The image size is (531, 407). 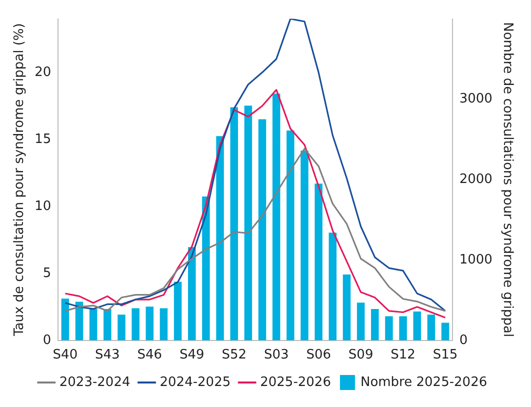 What do you see at coordinates (475, 99) in the screenshot?
I see `y2-tick-label: 3000` at bounding box center [475, 99].